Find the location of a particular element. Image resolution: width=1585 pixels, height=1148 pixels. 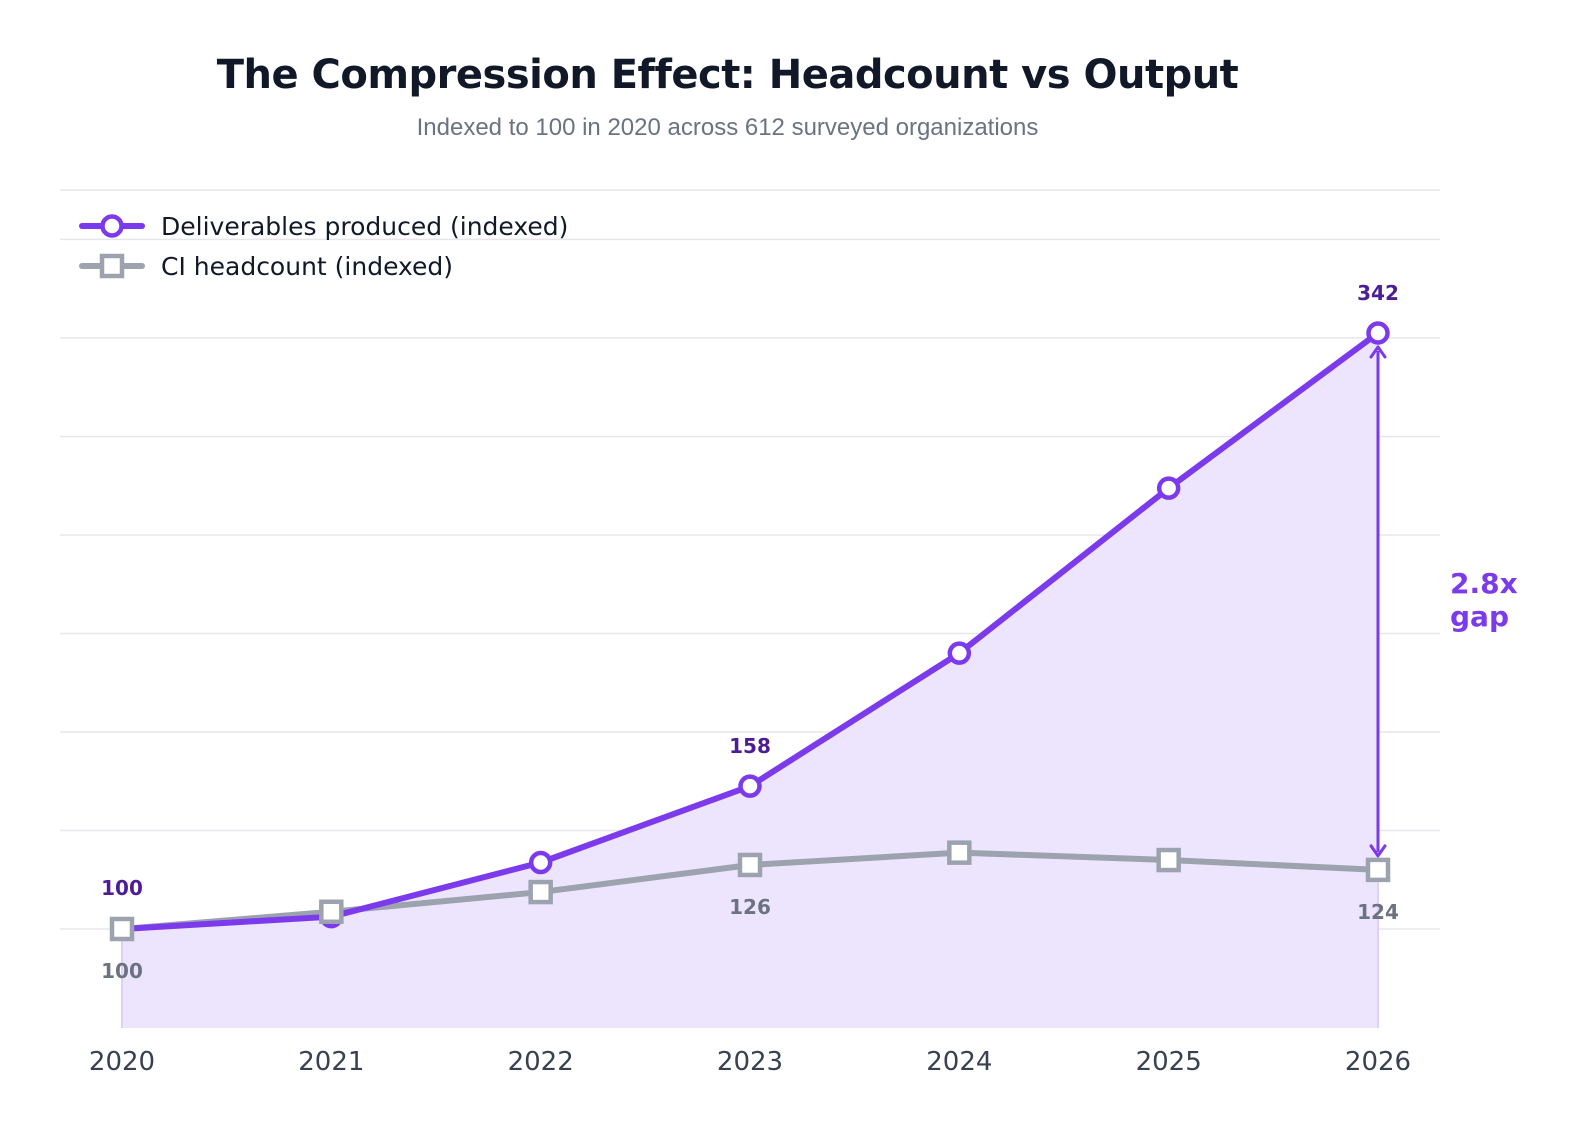

x-tick-label: 2021 is located at coordinates (331, 1062).